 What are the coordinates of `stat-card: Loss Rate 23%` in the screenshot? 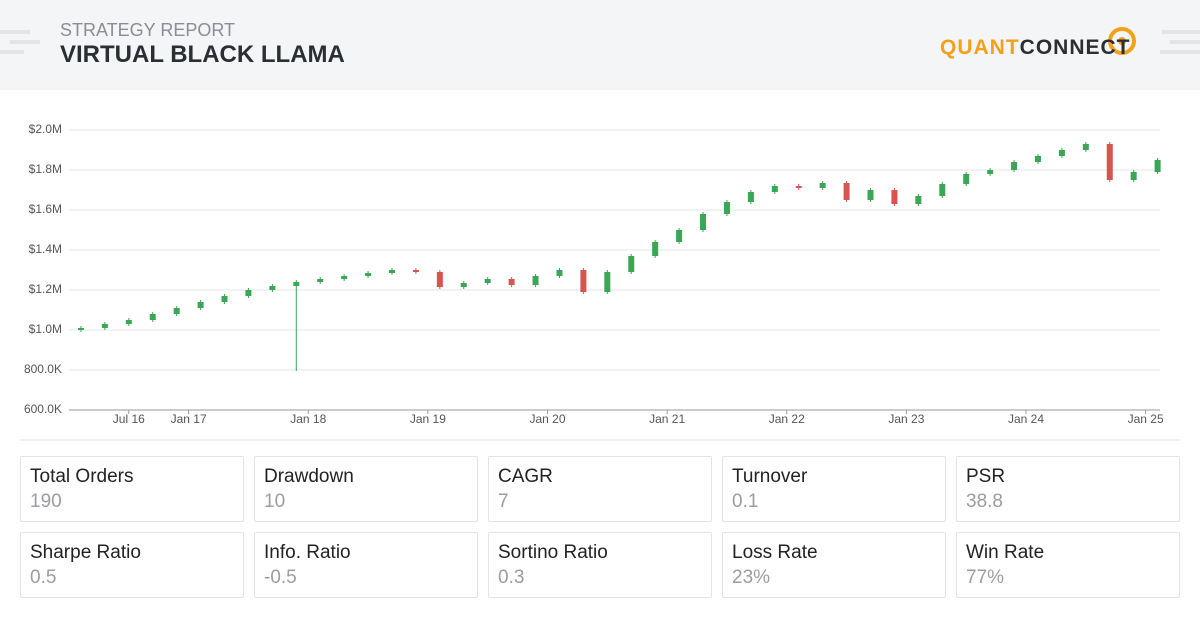 It's located at (834, 565).